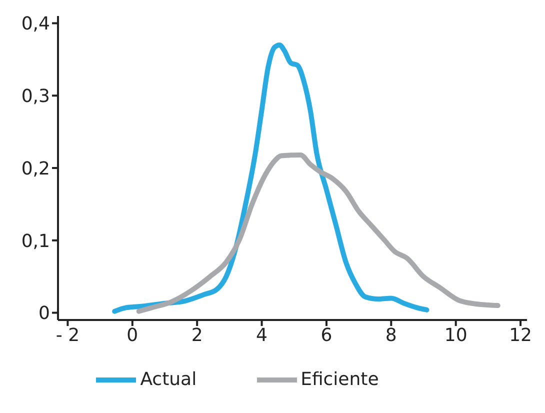 The image size is (545, 413). I want to click on y-tick-label: 0,4, so click(35, 24).